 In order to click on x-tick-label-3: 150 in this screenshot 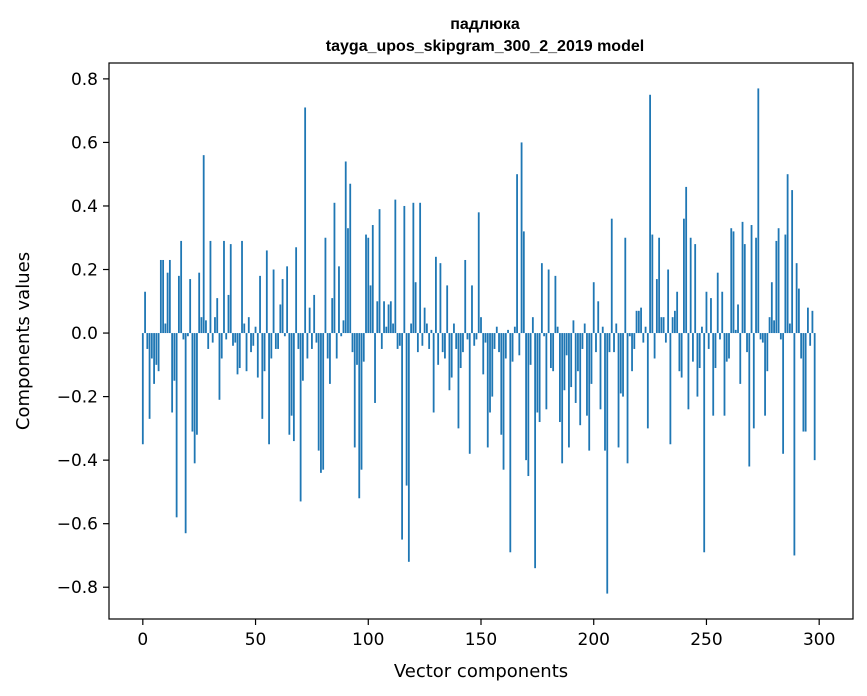, I will do `click(481, 640)`.